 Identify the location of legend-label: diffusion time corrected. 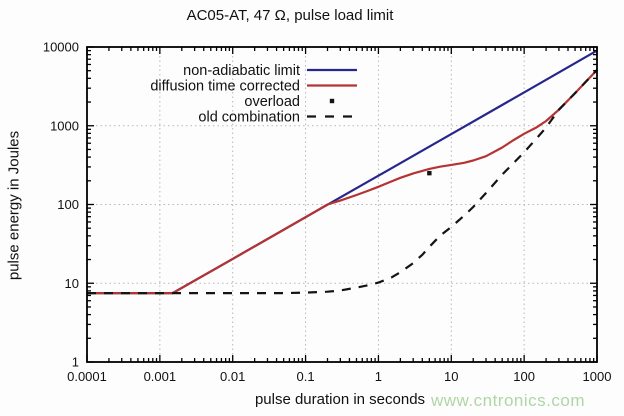
(225, 87).